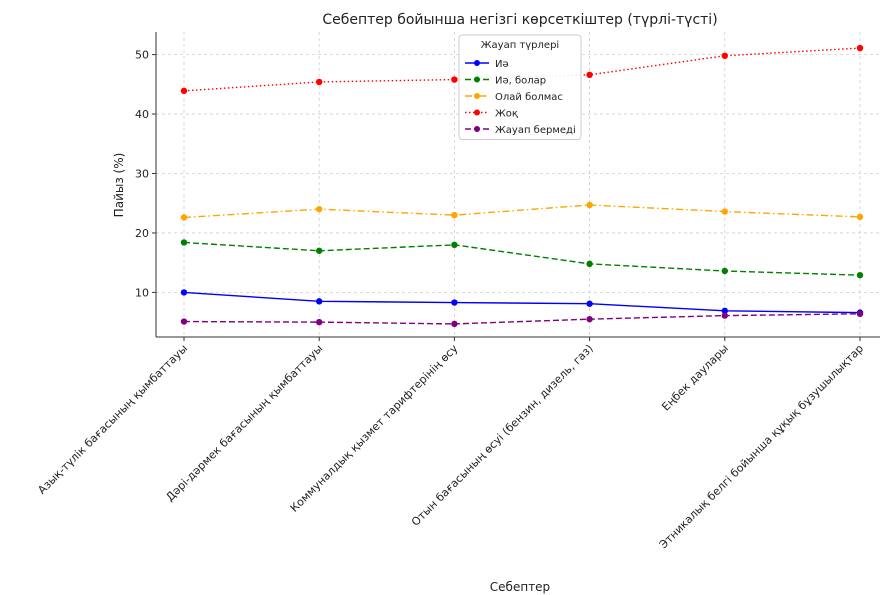 The width and height of the screenshot is (881, 595). What do you see at coordinates (142, 55) in the screenshot?
I see `y-tick-label: 50` at bounding box center [142, 55].